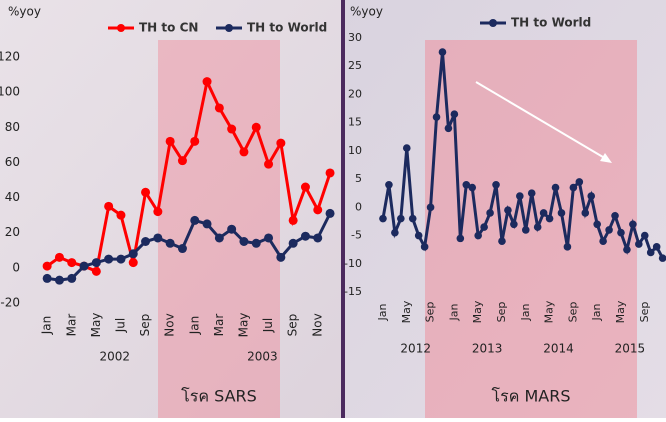  I want to click on y-tick-label: 100, so click(10, 92).